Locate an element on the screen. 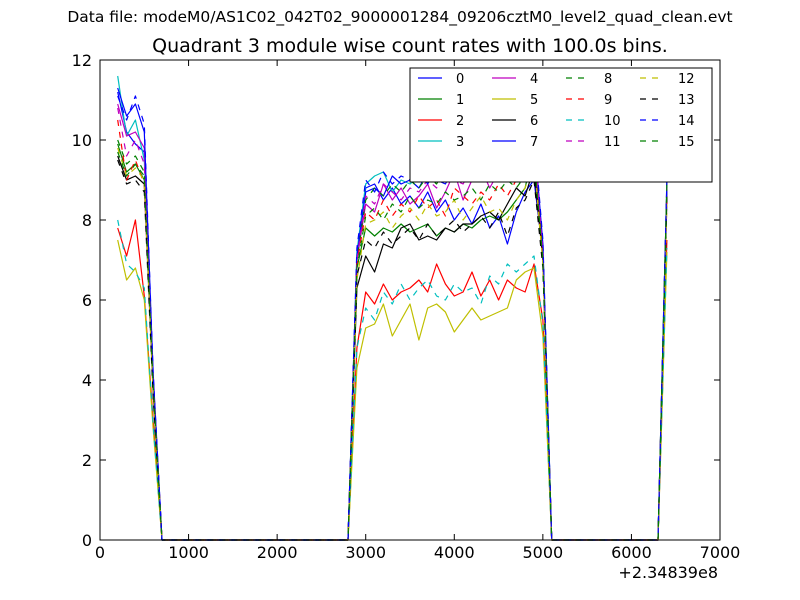  y-tick-label: 12 is located at coordinates (82, 60).